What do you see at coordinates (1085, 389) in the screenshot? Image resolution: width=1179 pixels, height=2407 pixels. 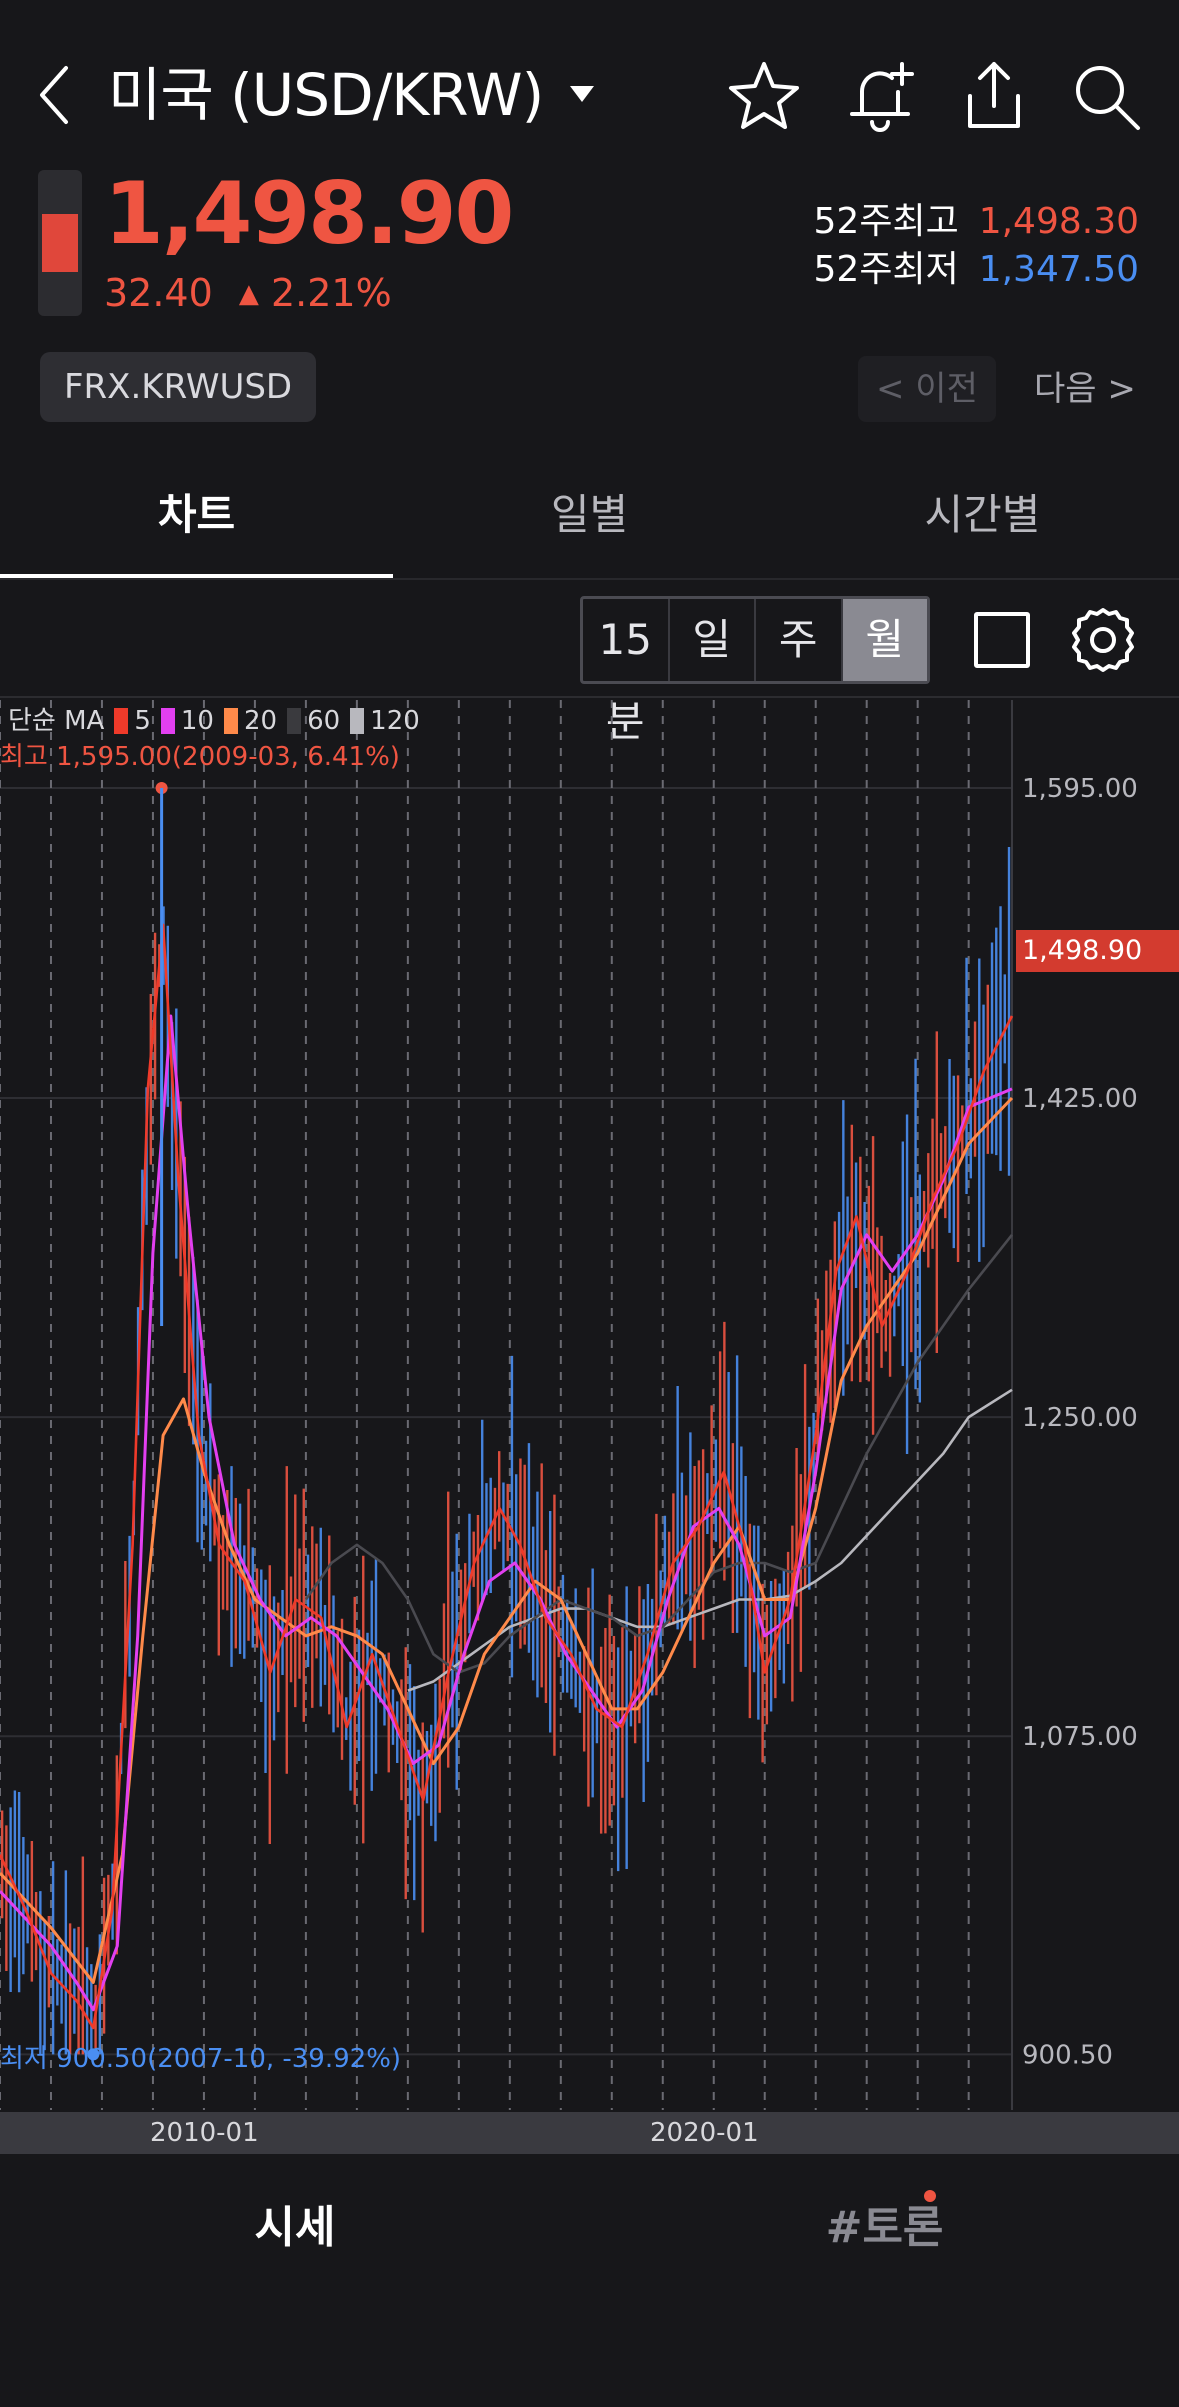 I see `next-button: 다음 >` at bounding box center [1085, 389].